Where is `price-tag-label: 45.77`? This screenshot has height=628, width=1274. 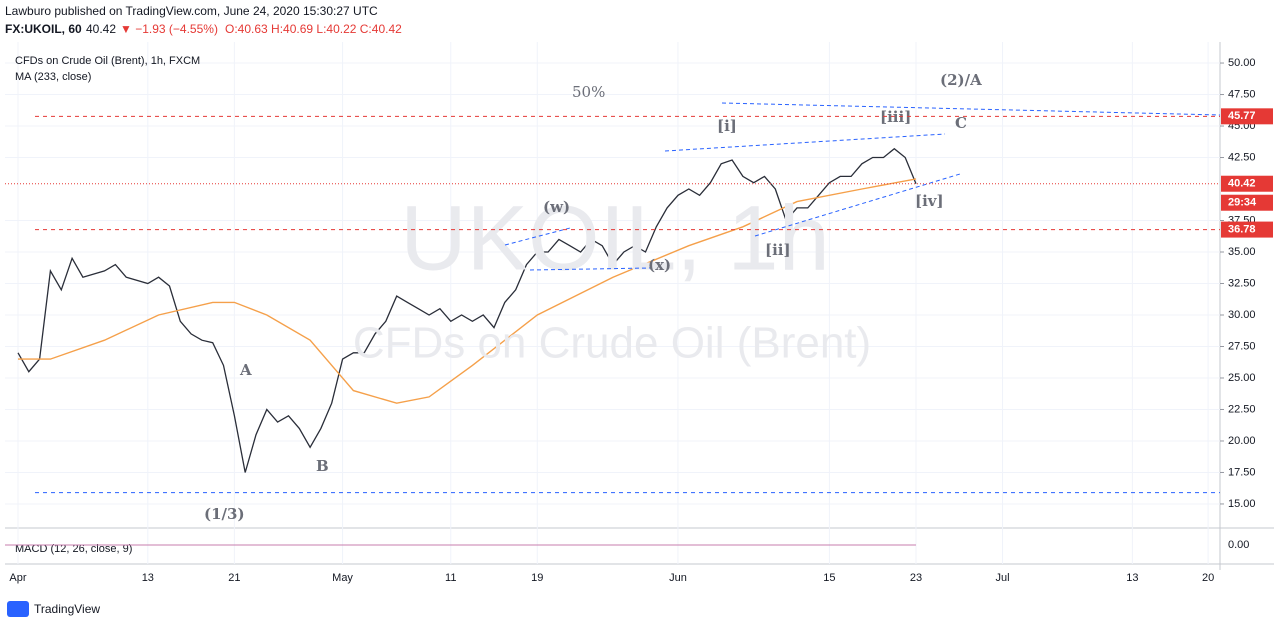
price-tag-label: 45.77 is located at coordinates (1242, 116).